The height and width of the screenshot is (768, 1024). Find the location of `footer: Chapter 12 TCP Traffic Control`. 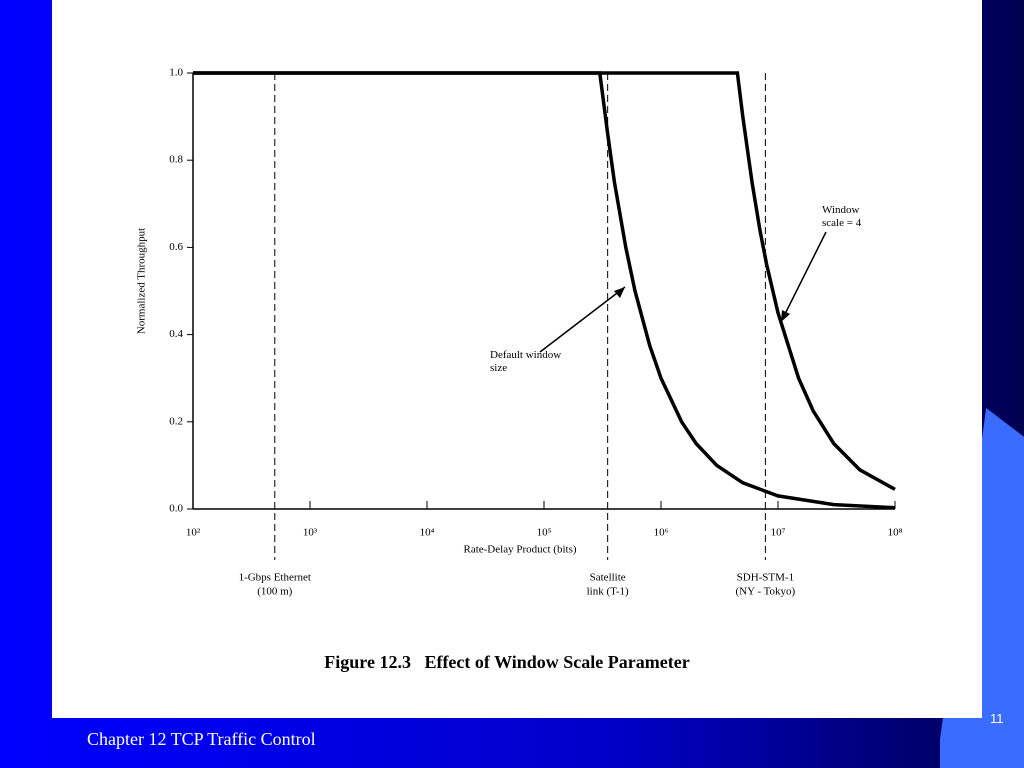

footer: Chapter 12 TCP Traffic Control is located at coordinates (201, 739).